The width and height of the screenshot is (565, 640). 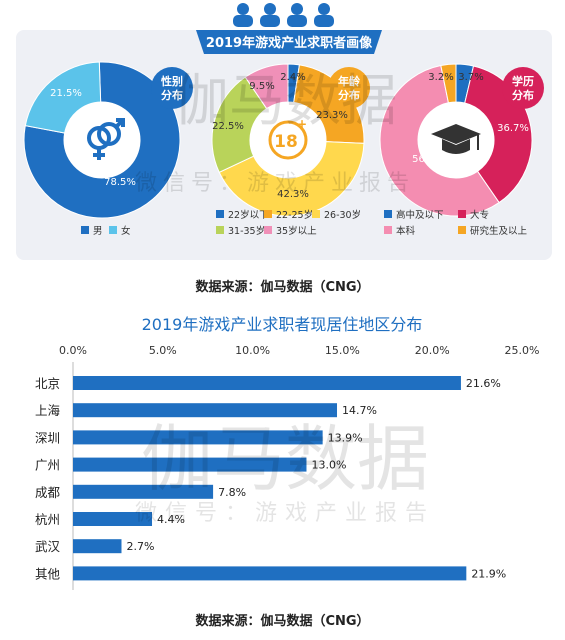 What do you see at coordinates (47, 465) in the screenshot?
I see `category-label: 广州` at bounding box center [47, 465].